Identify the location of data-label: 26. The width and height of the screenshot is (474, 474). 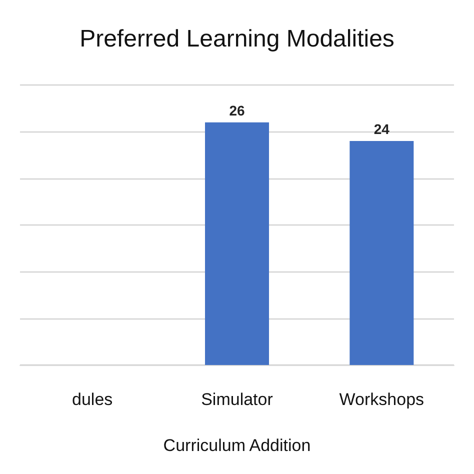
(237, 110).